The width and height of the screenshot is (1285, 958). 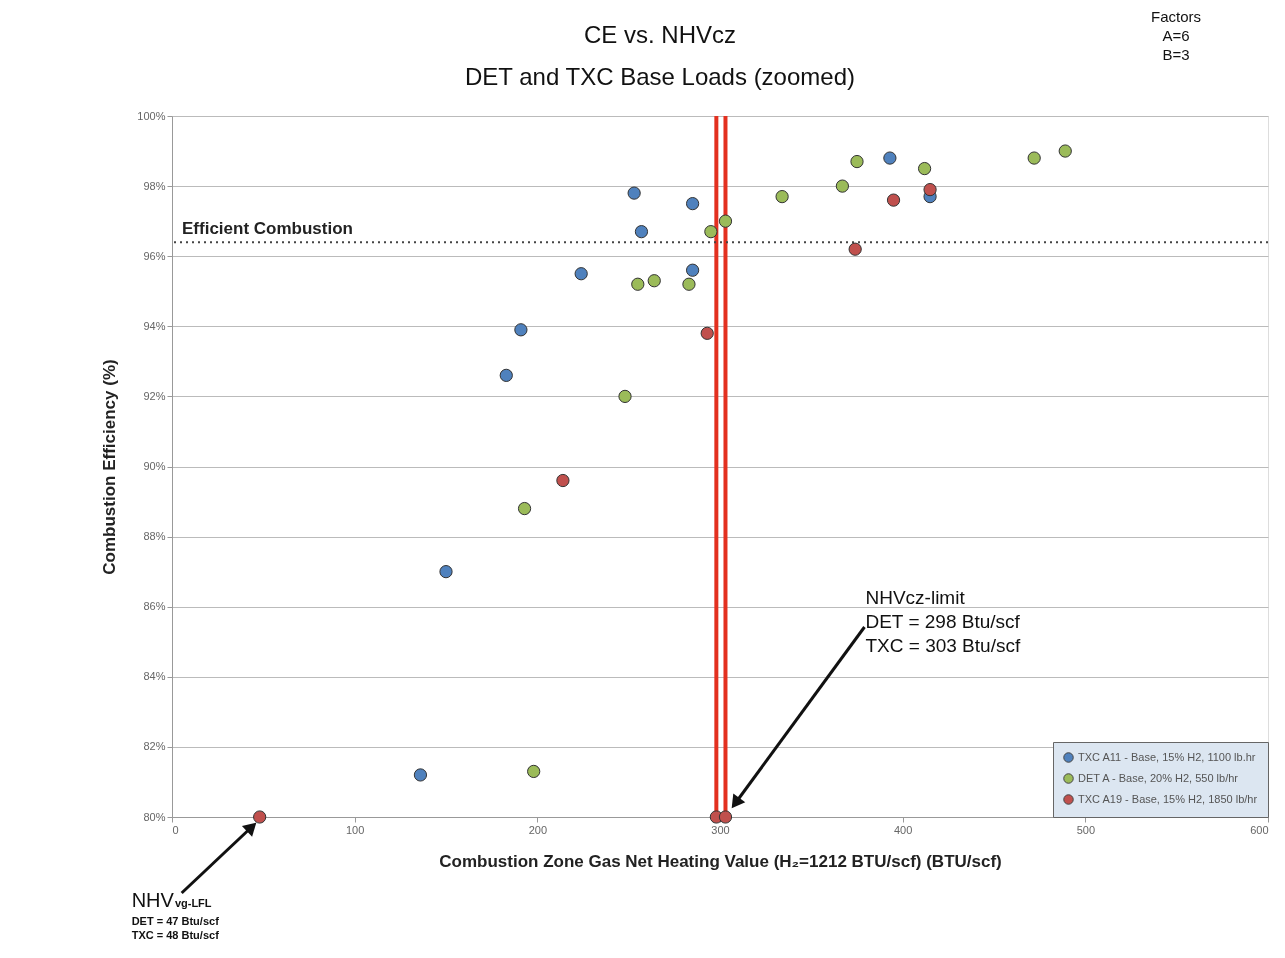 What do you see at coordinates (151, 115) in the screenshot?
I see `y-tick-label: 100%` at bounding box center [151, 115].